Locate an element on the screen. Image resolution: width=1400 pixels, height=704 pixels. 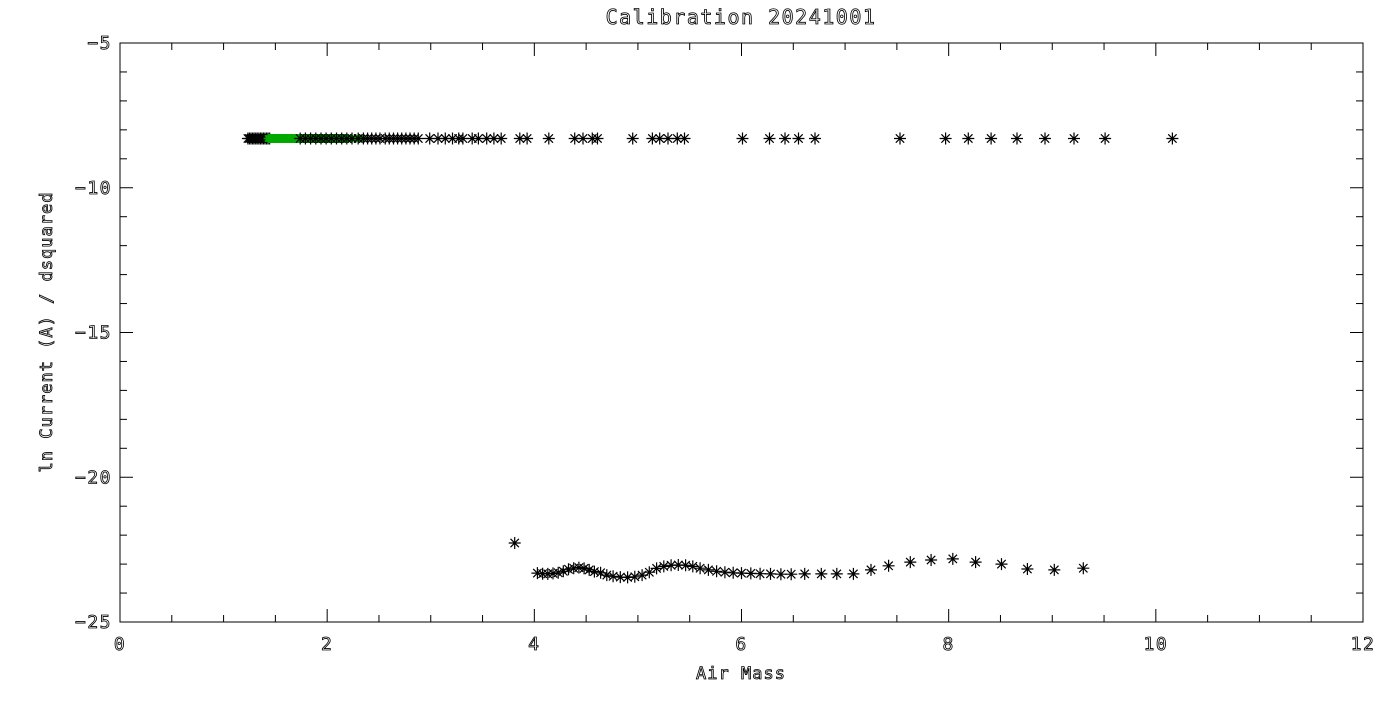
y-tick-label: −5 is located at coordinates (99, 43).